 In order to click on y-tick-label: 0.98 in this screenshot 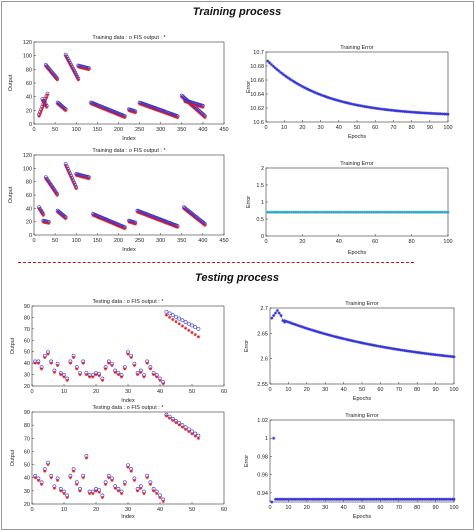, I will do `click(262, 457)`.